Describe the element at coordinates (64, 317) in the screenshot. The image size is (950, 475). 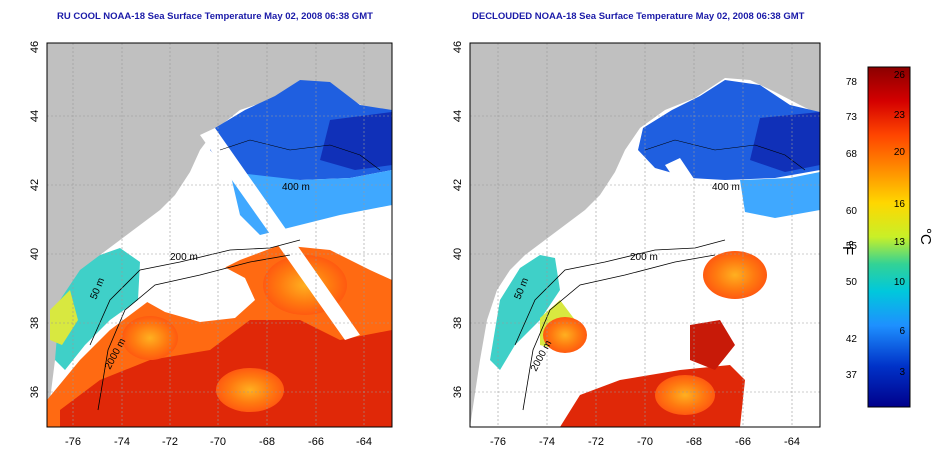
I see `left-shelf-yellow` at that location.